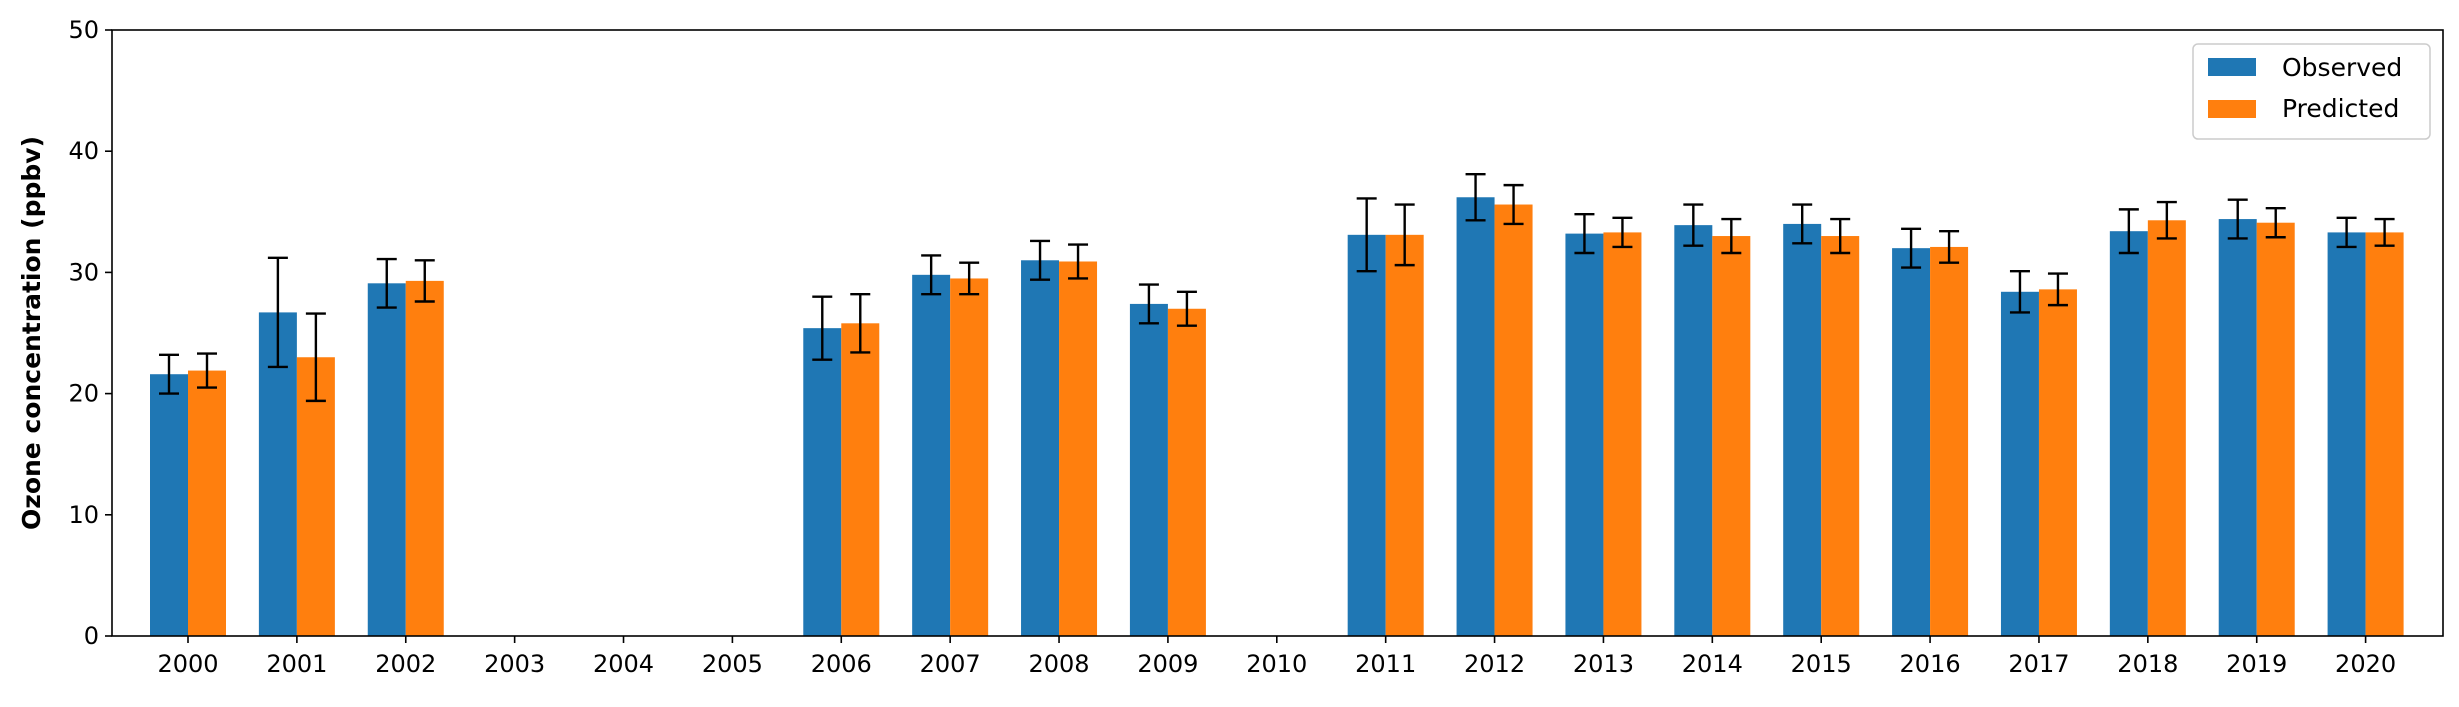 This screenshot has width=2459, height=707. I want to click on y-tick-label-30: 30, so click(83, 272).